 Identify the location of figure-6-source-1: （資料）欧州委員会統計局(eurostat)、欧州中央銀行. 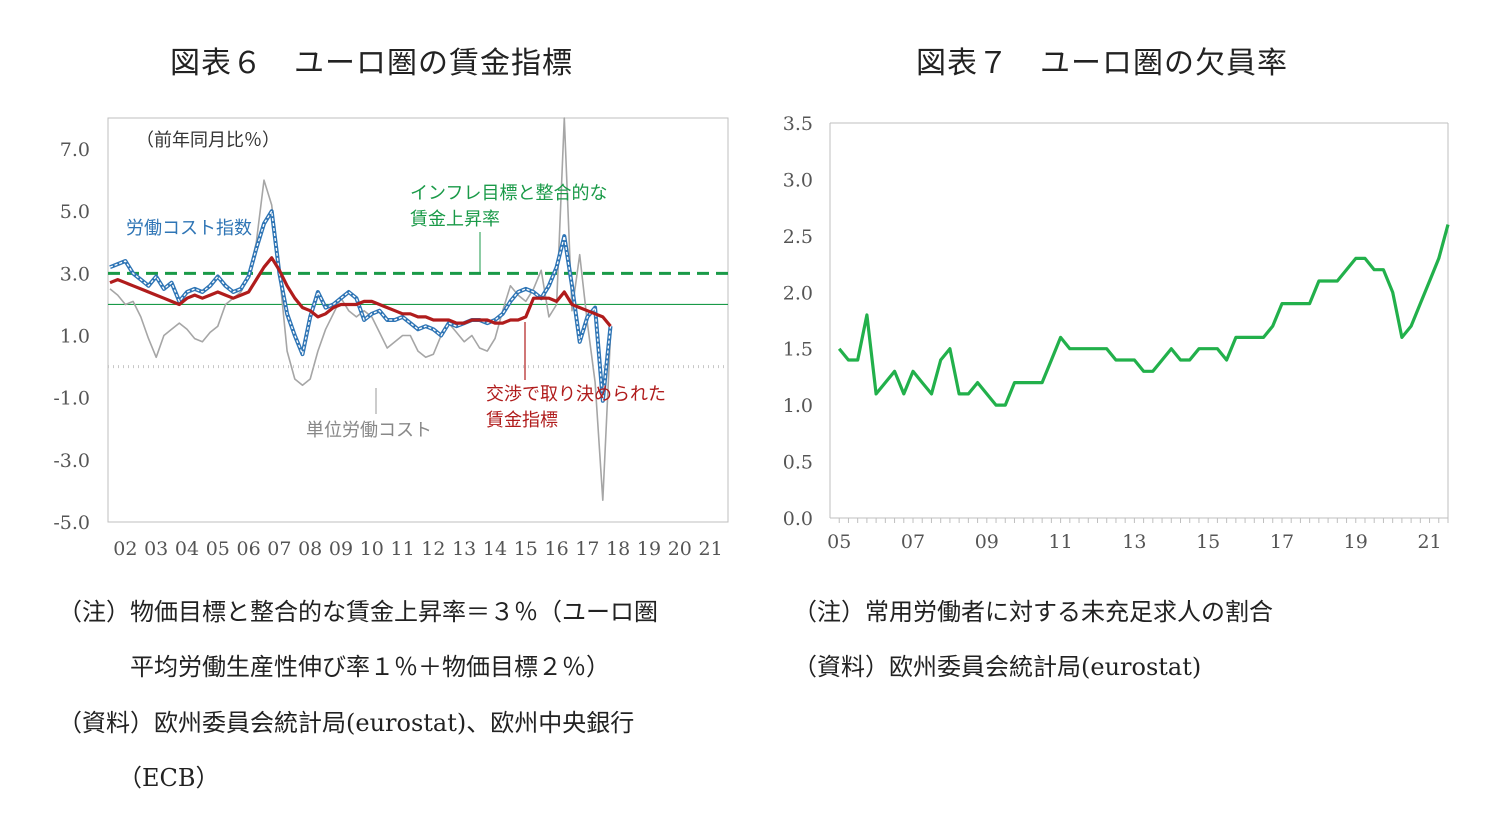
(346, 723).